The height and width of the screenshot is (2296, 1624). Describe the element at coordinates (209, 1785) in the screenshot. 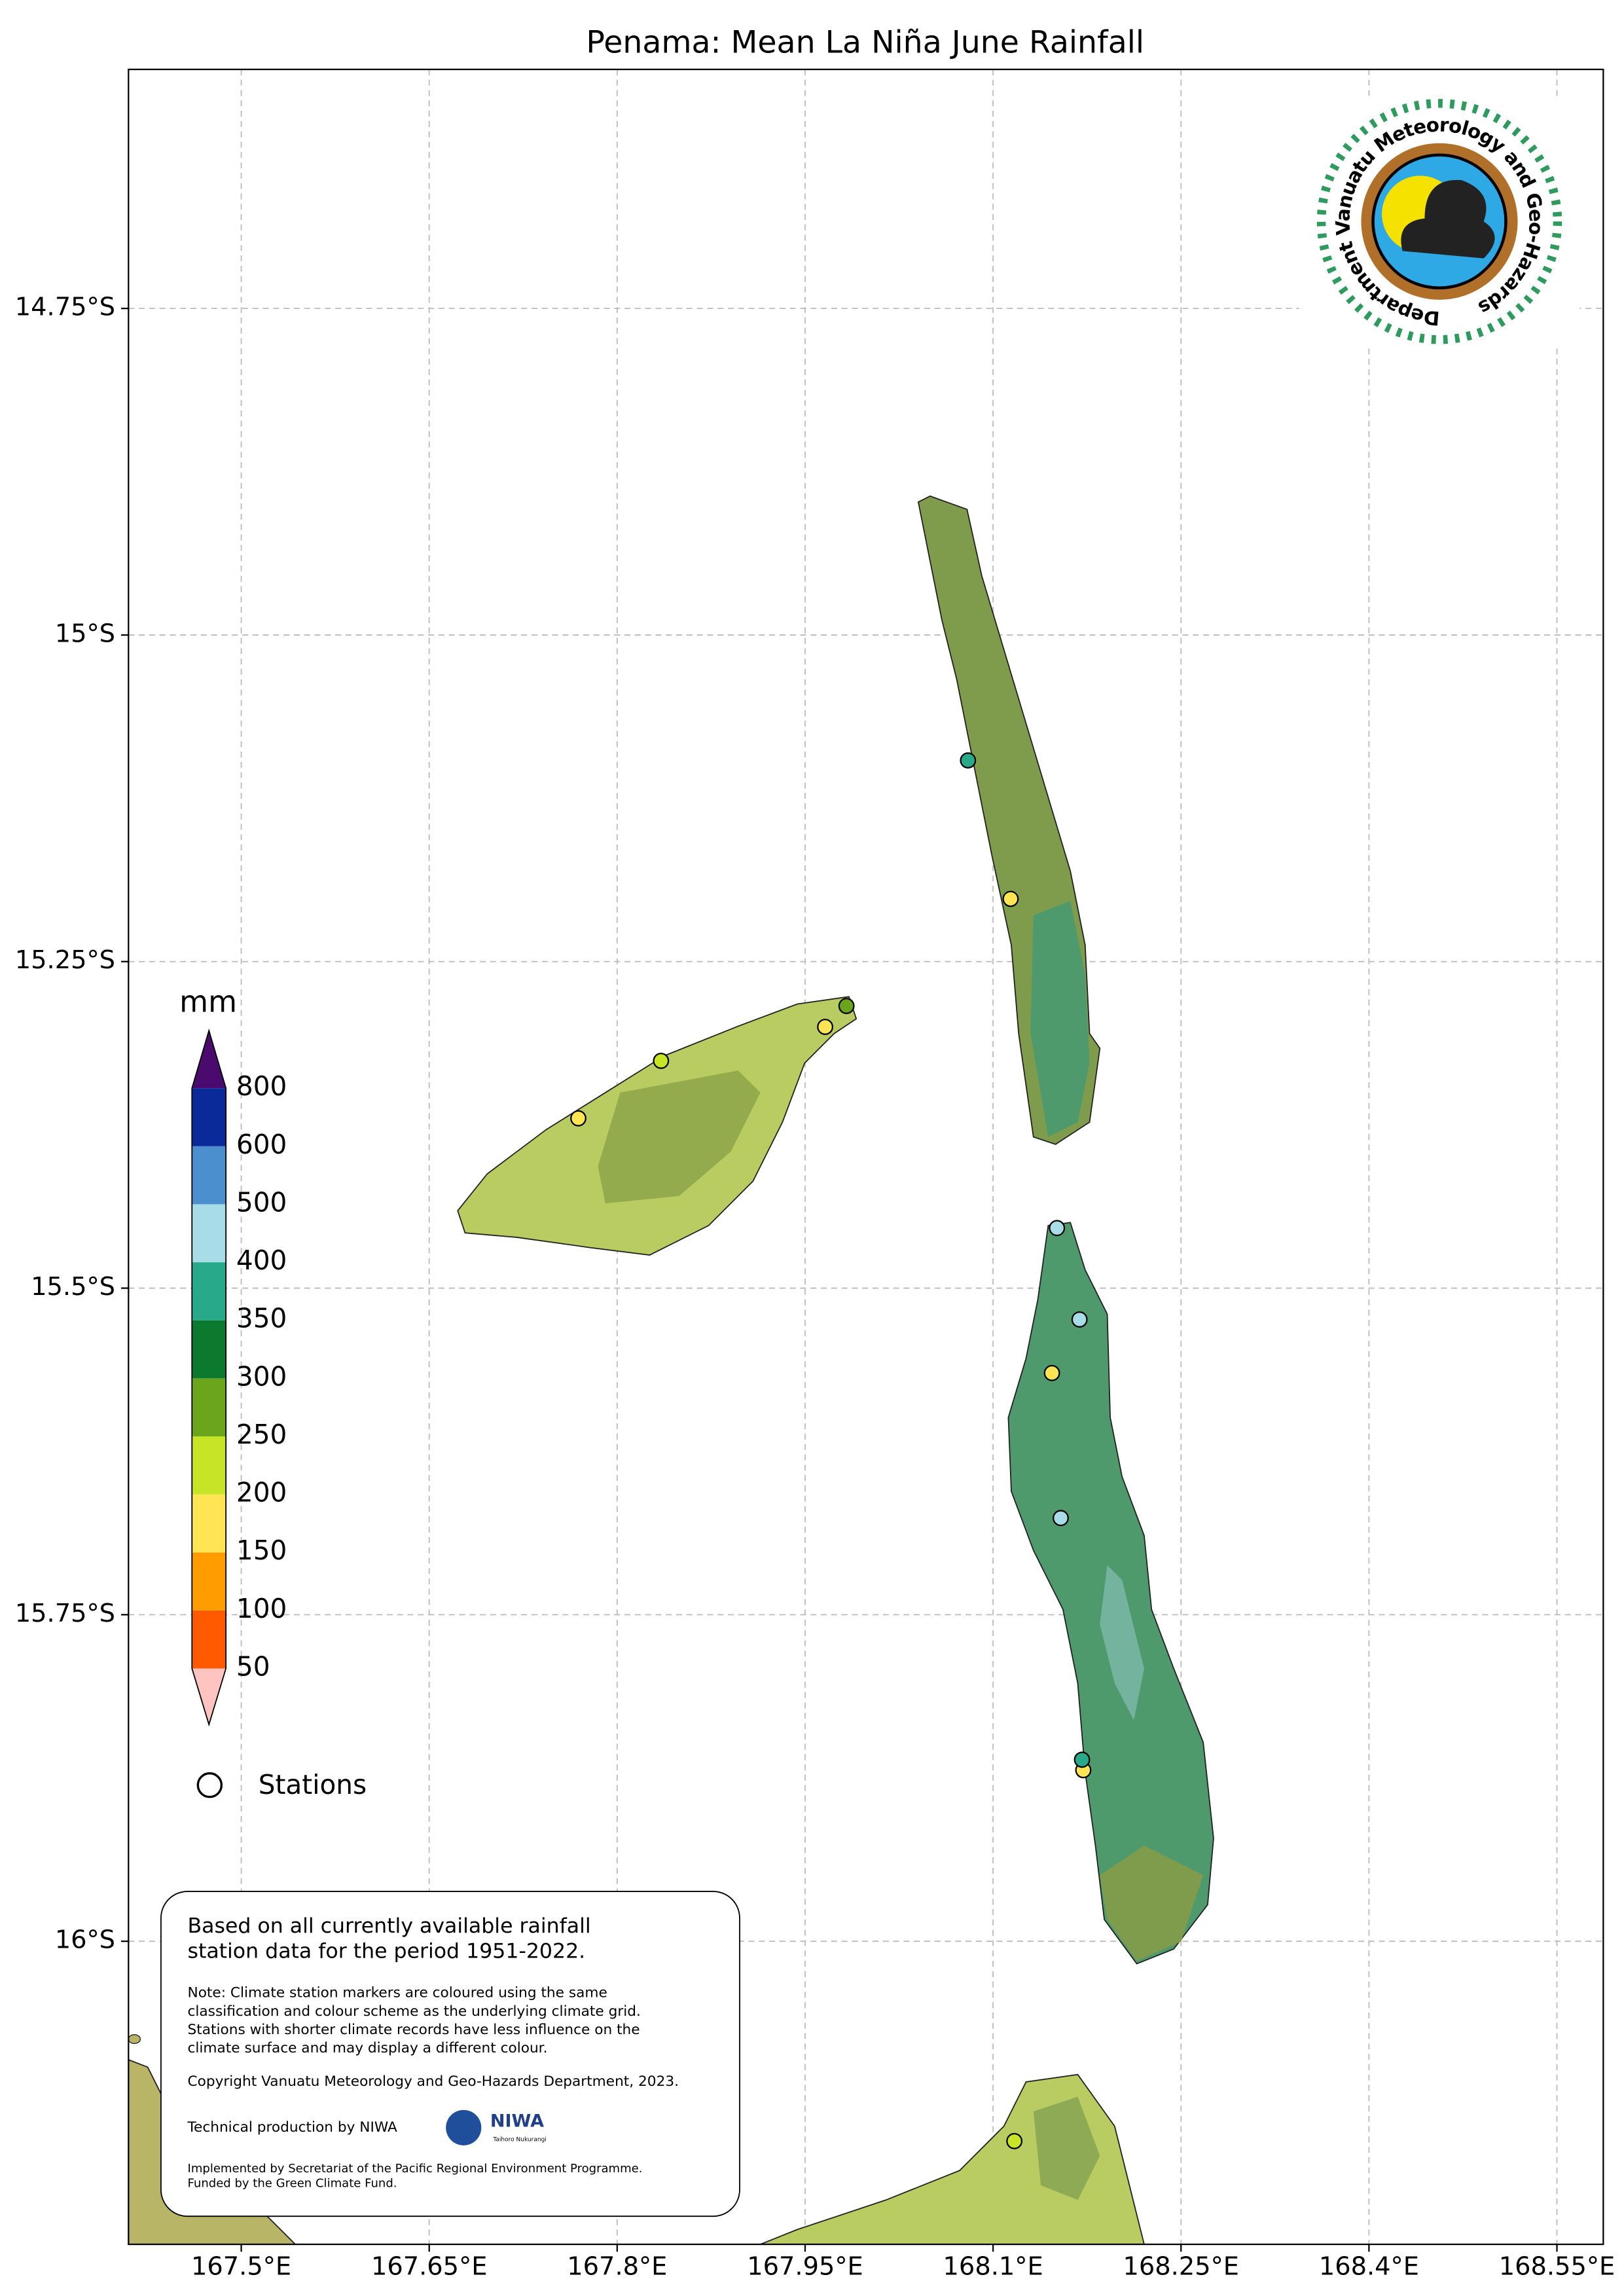

I see `station-legend-marker` at that location.